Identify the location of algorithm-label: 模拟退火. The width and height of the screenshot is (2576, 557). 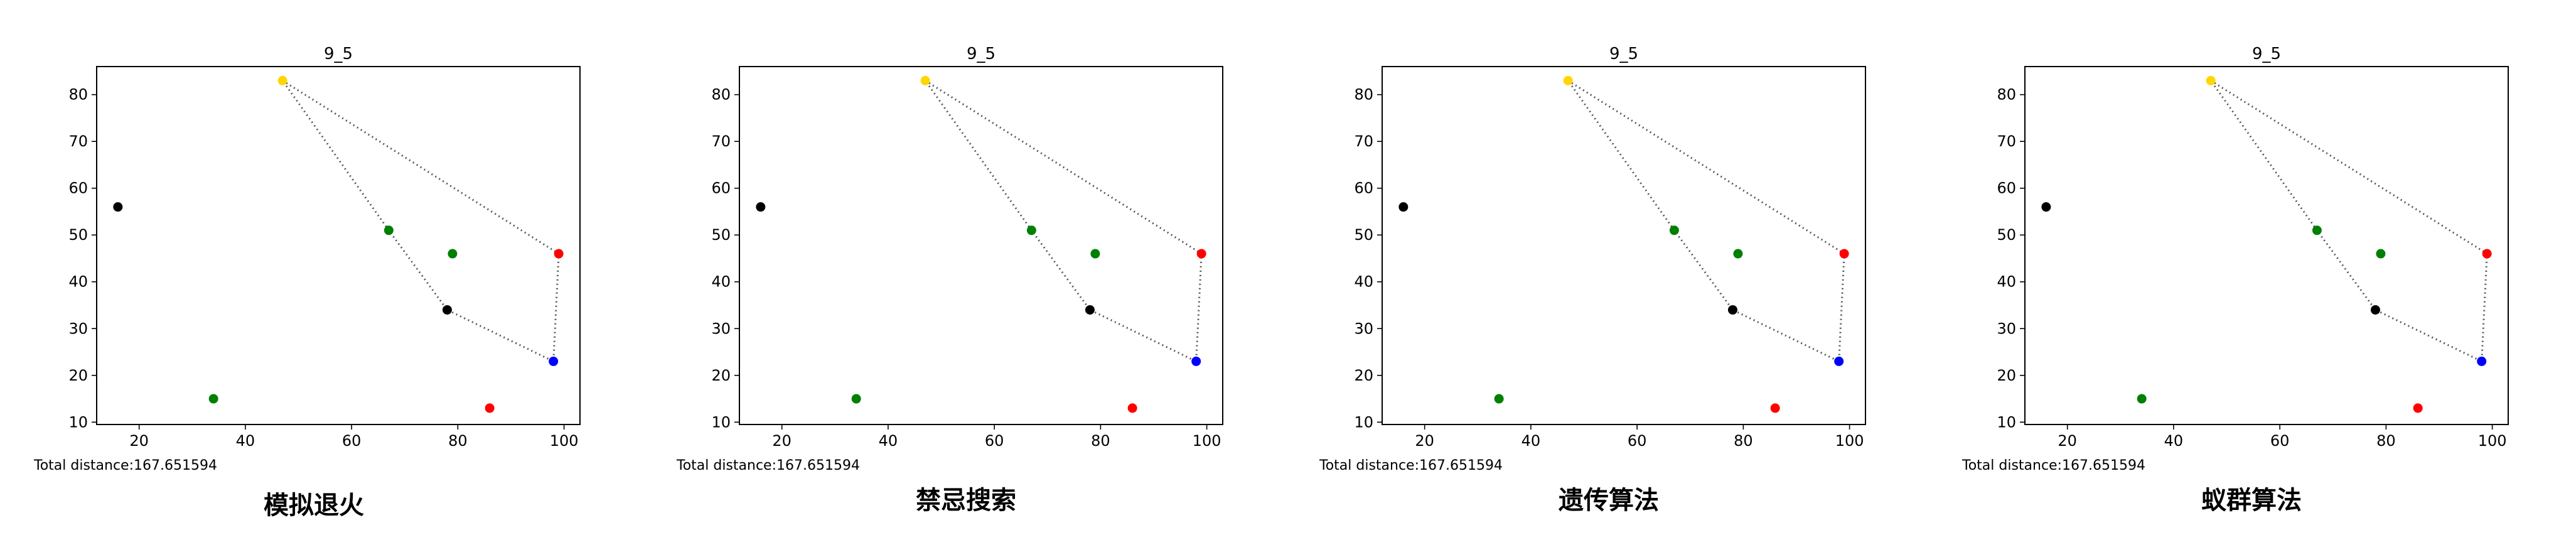
(314, 505).